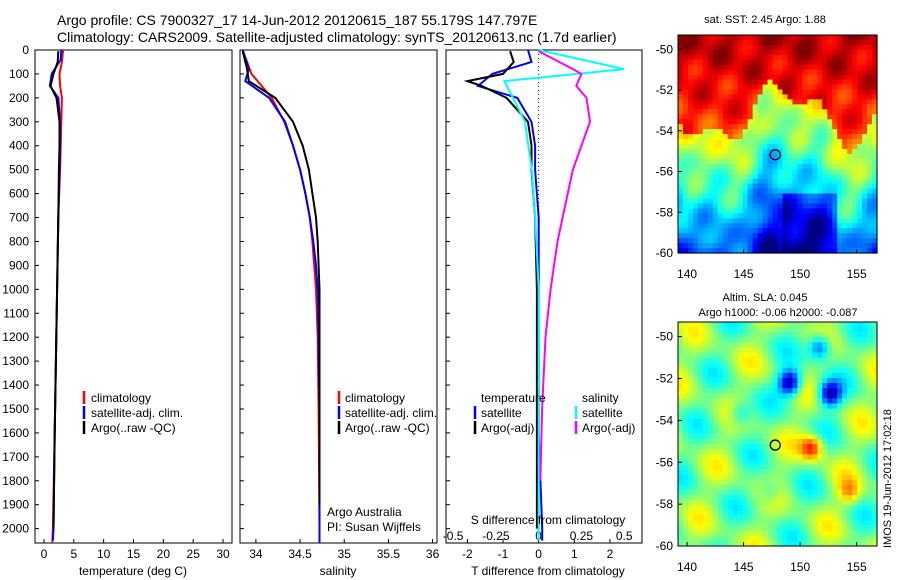  I want to click on legend-label-argo: Argo(..raw -QC), so click(133, 428).